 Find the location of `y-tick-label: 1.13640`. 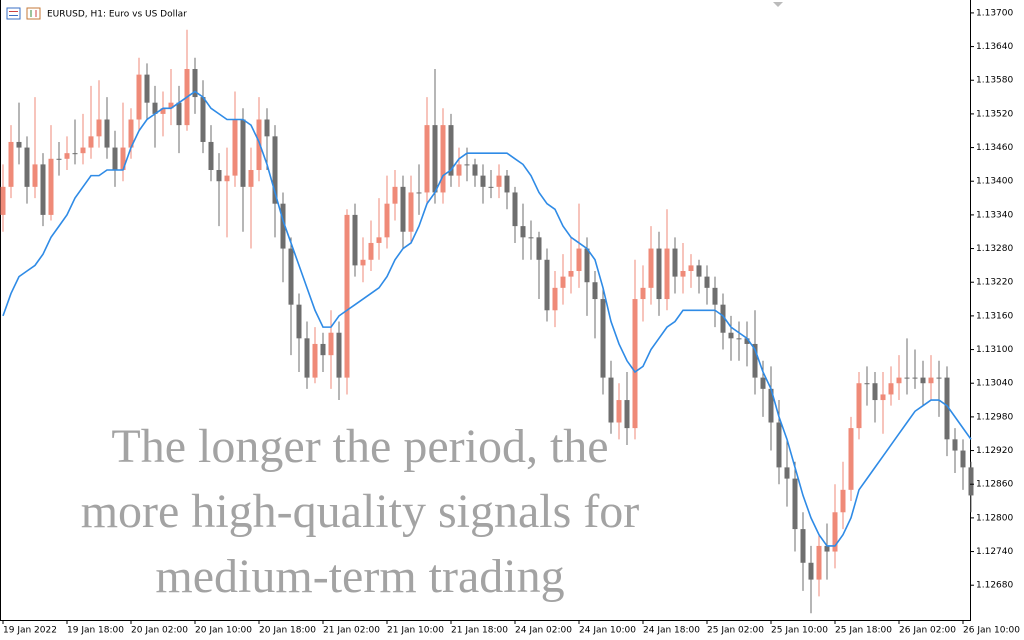

y-tick-label: 1.13640 is located at coordinates (994, 47).